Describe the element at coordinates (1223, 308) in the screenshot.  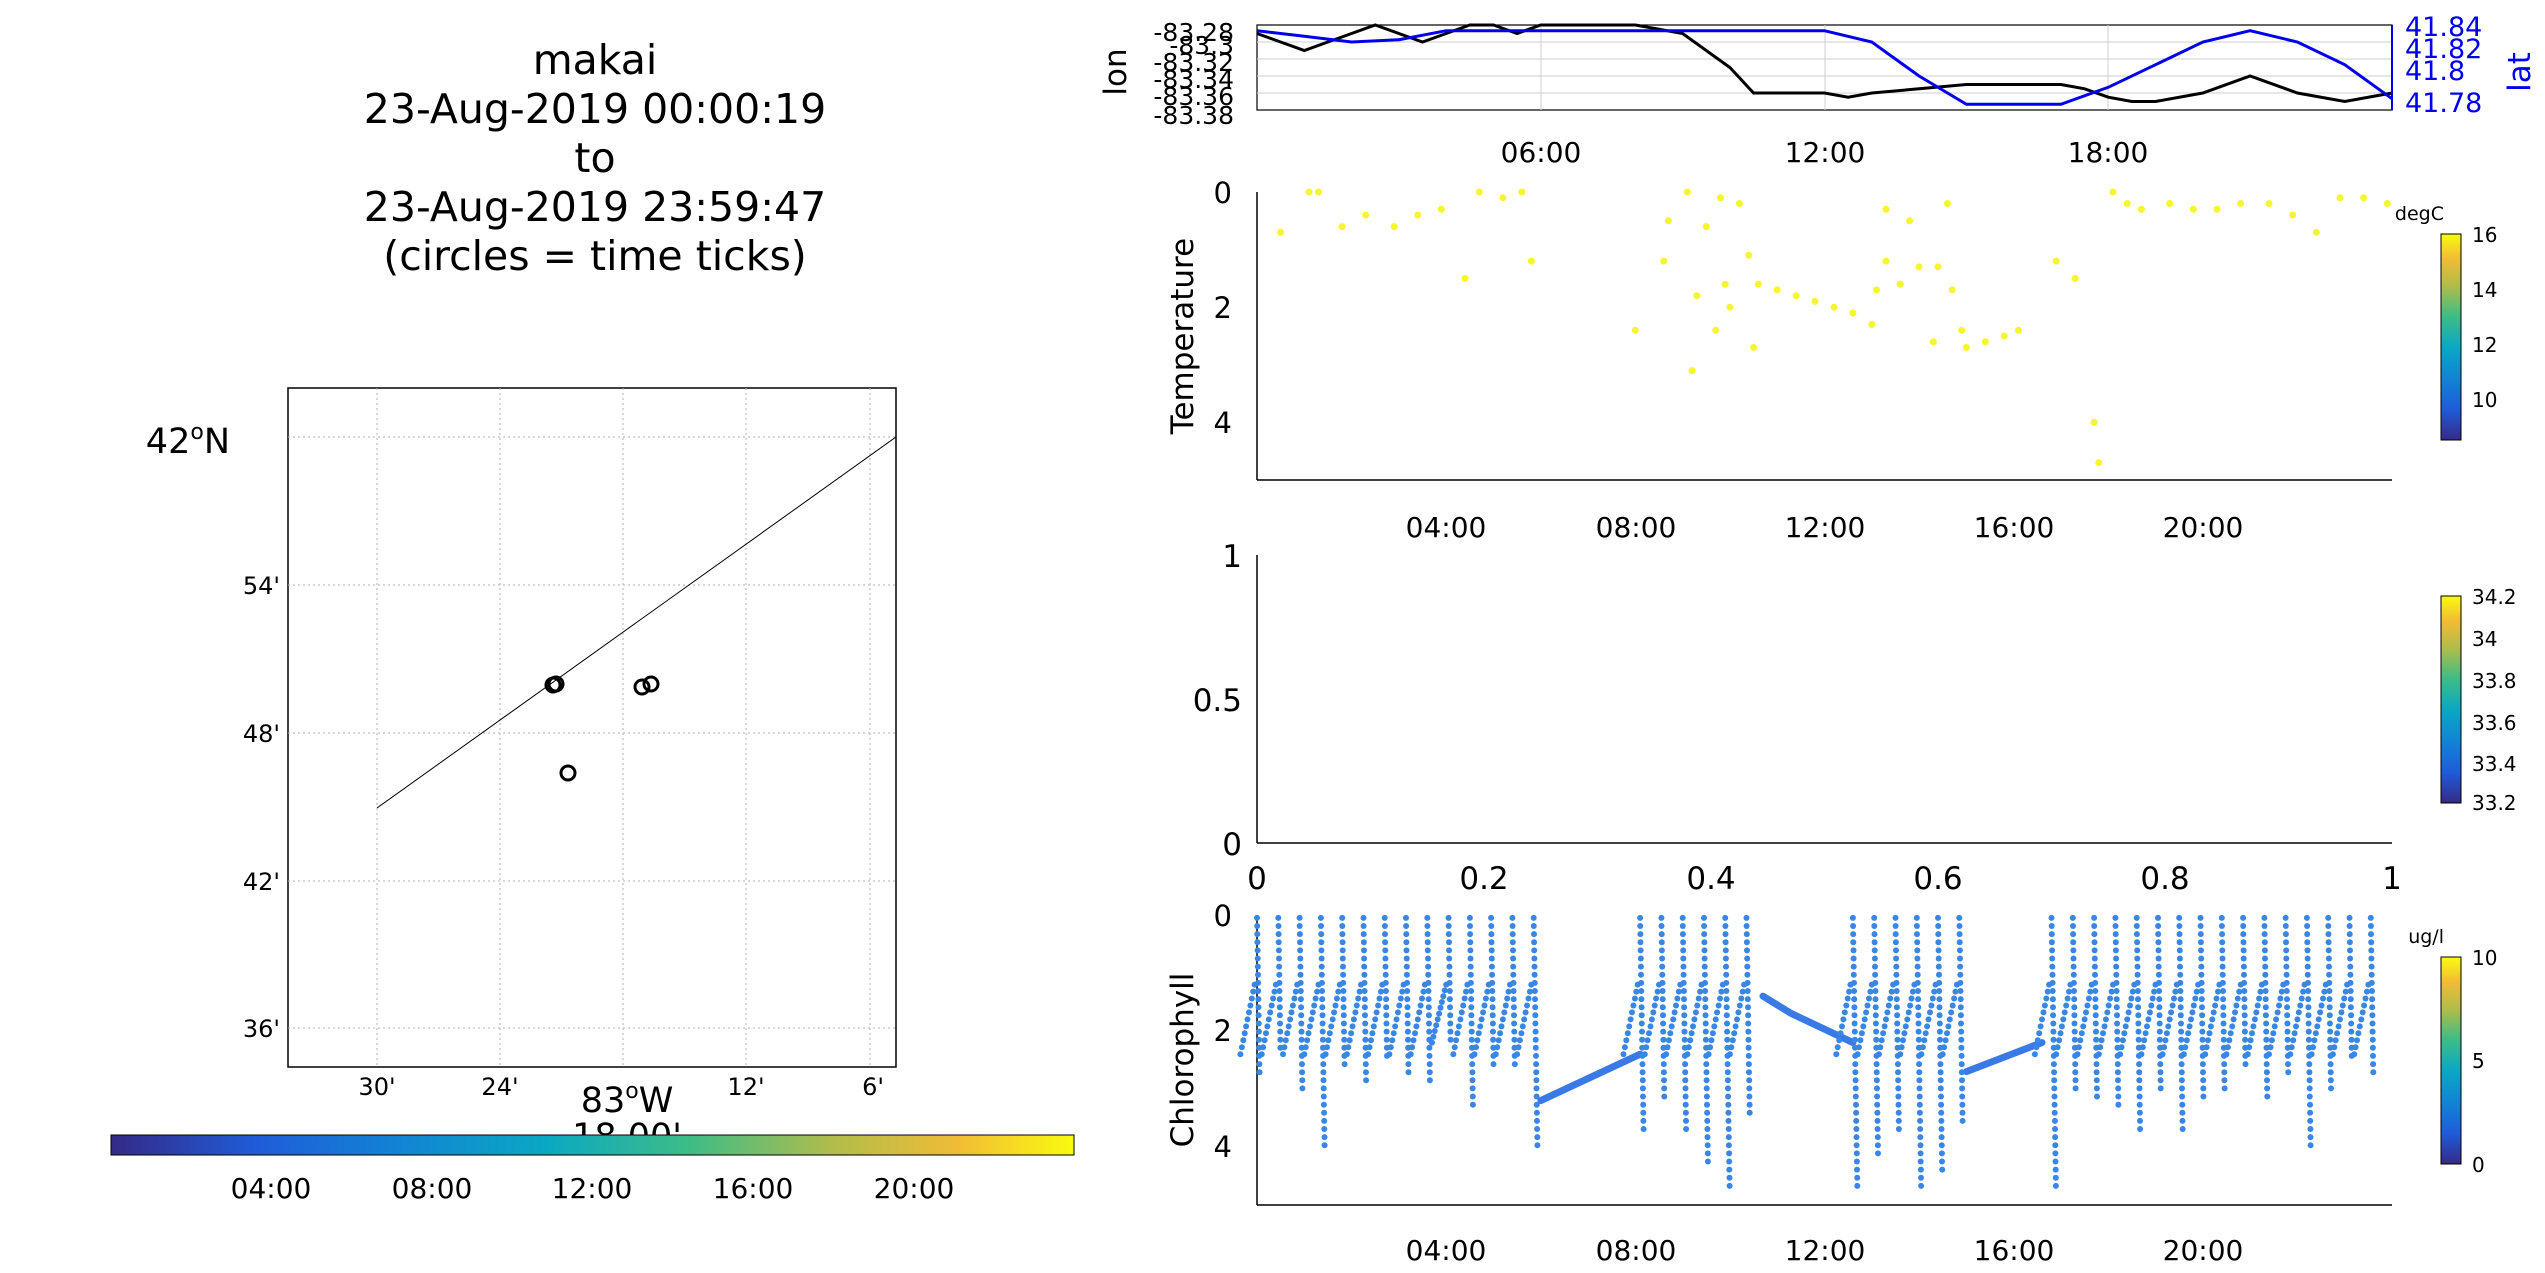
I see `temp-ytick-label: 2` at that location.